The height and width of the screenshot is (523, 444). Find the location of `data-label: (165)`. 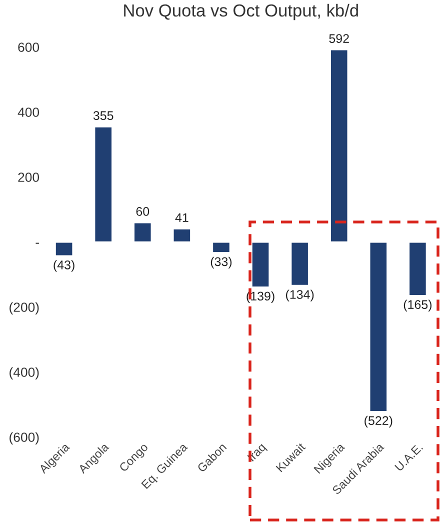

data-label: (165) is located at coordinates (418, 306).